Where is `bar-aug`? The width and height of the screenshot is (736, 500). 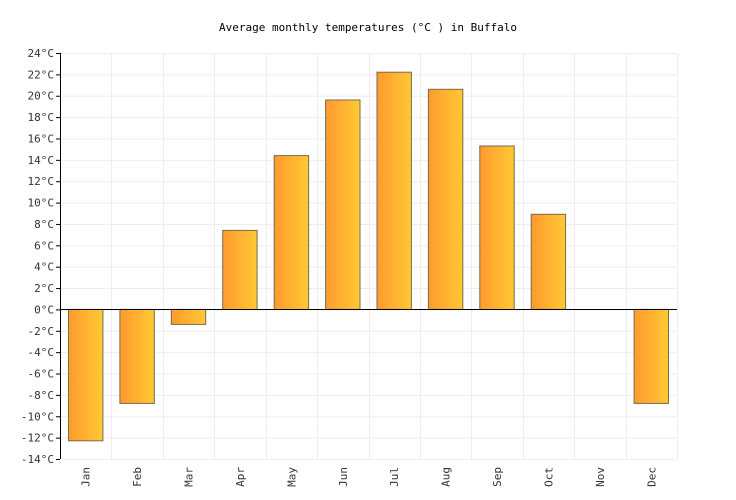 bar-aug is located at coordinates (445, 199).